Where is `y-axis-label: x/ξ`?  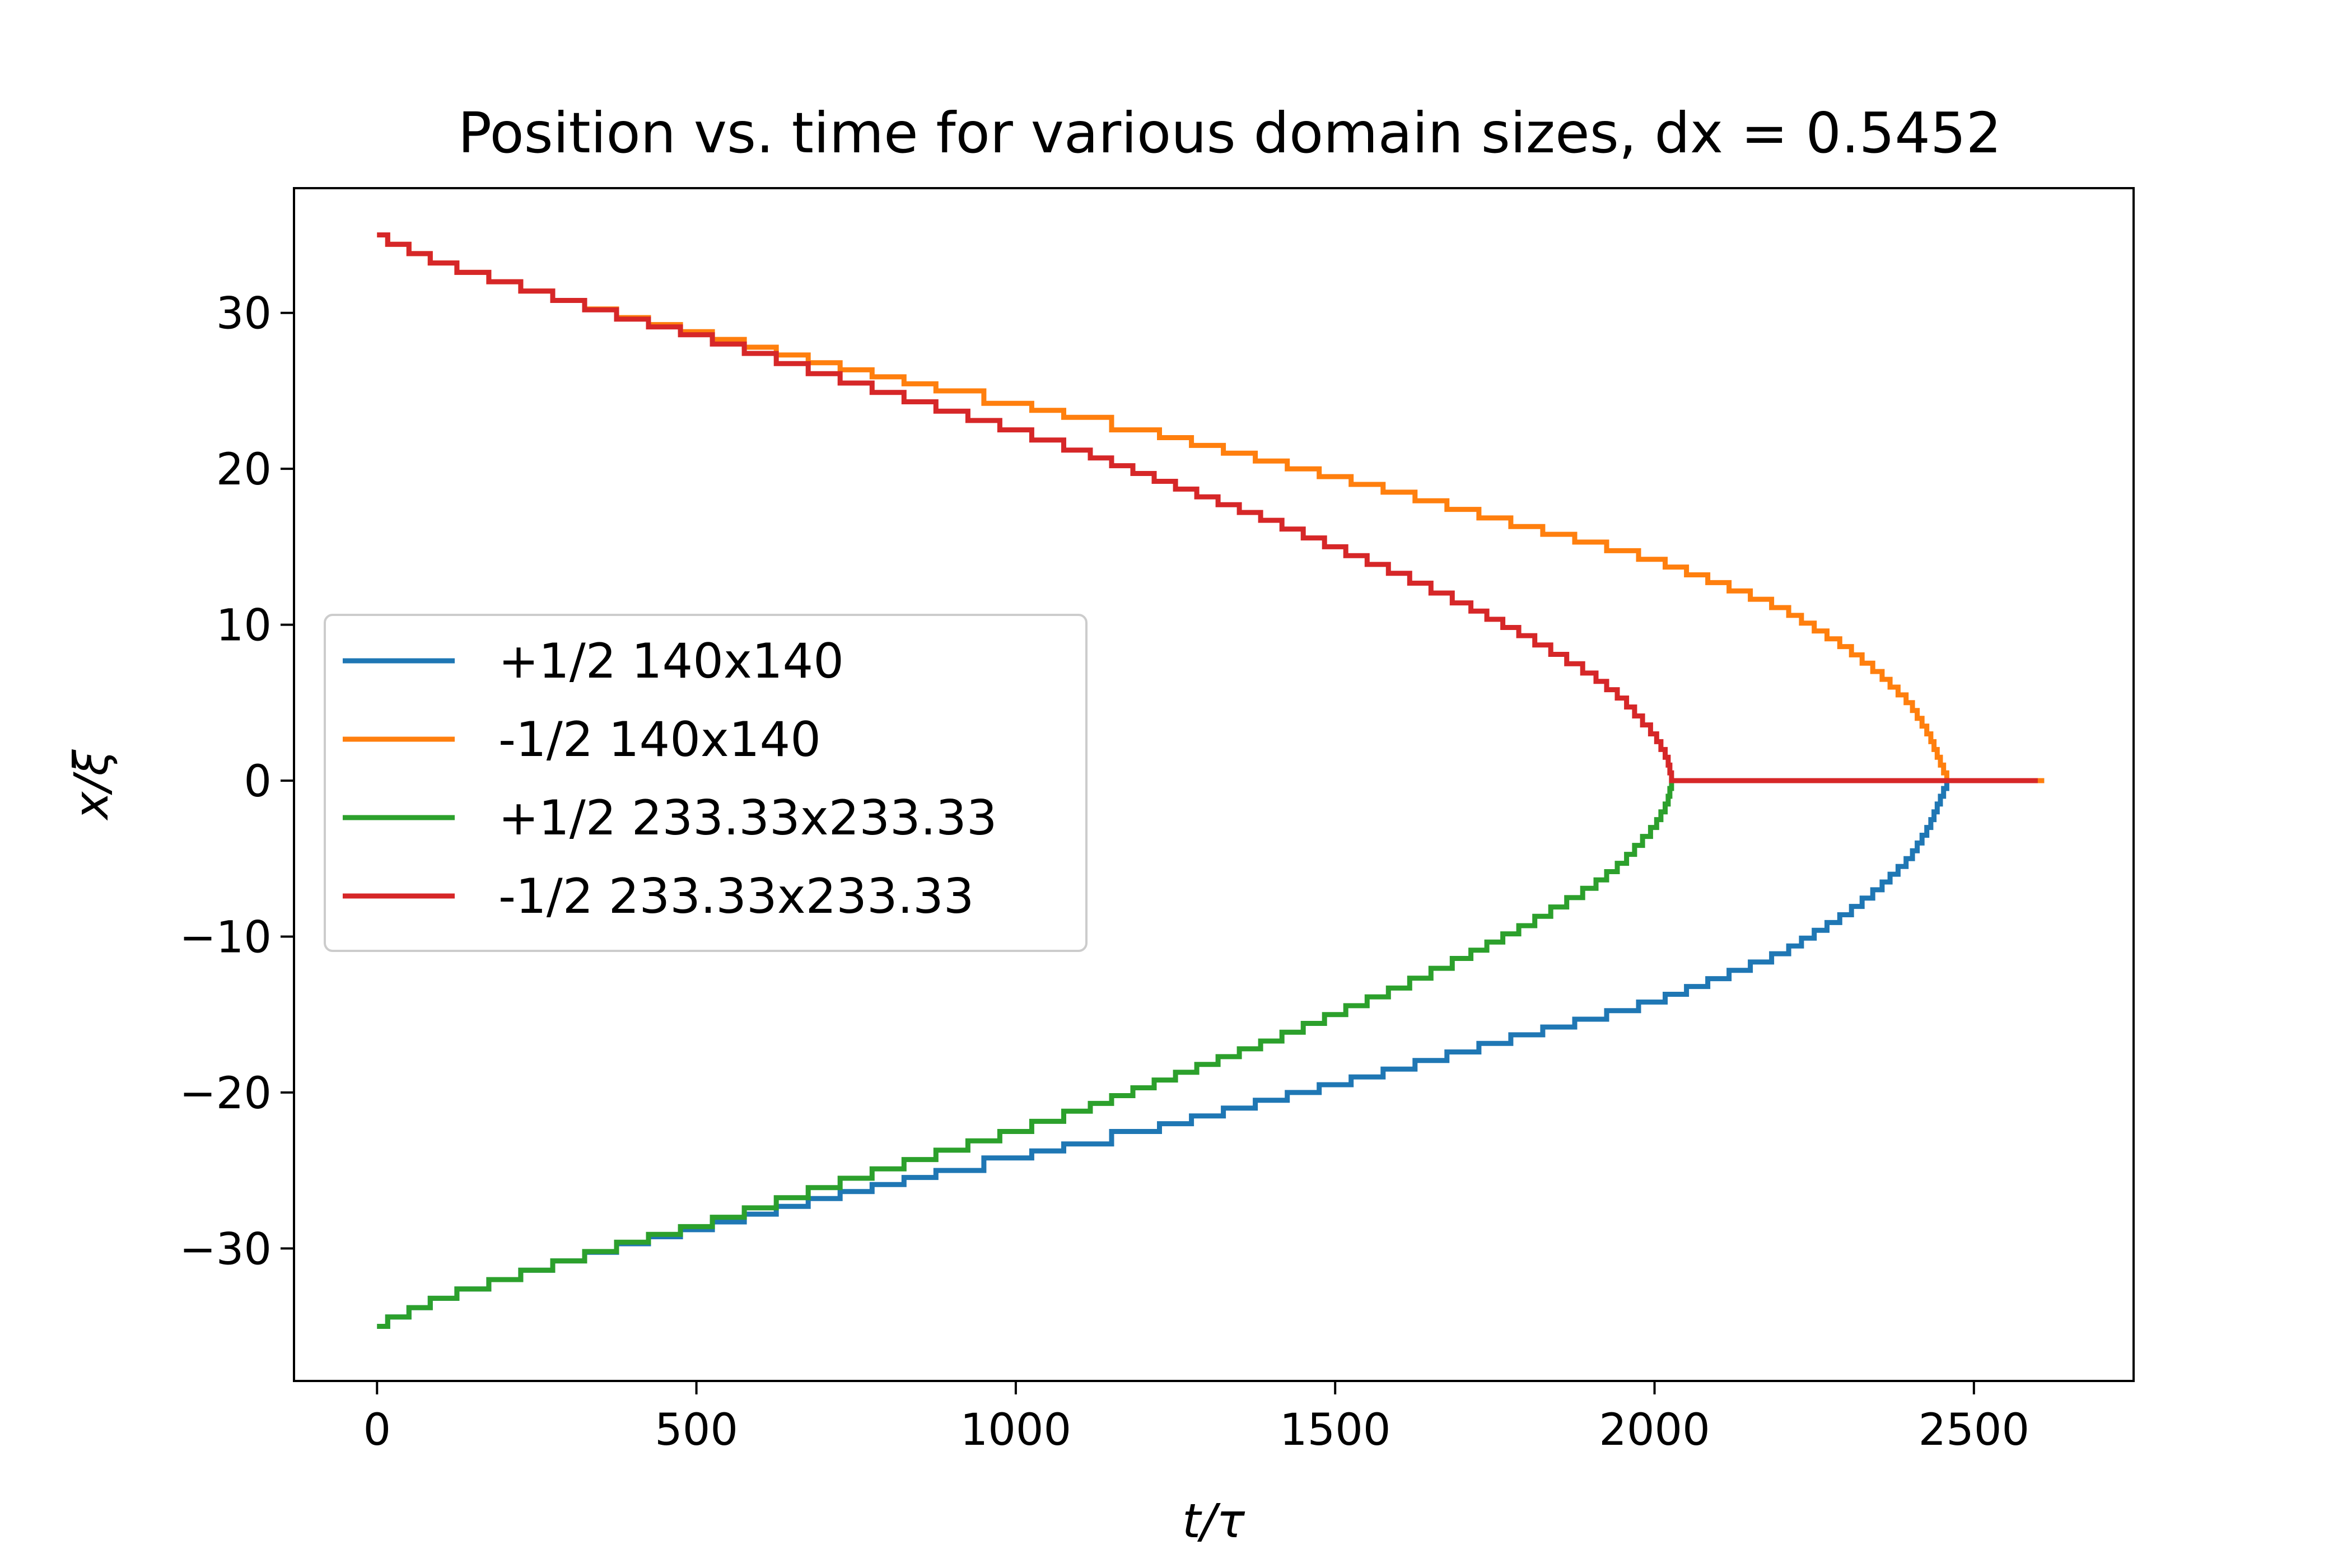 y-axis-label: x/ξ is located at coordinates (91, 785).